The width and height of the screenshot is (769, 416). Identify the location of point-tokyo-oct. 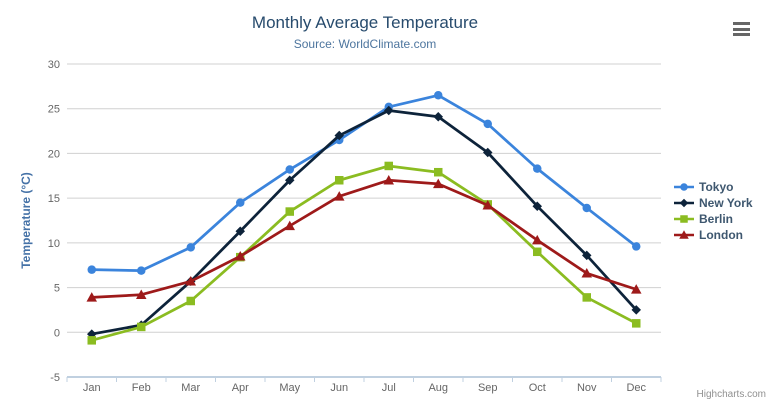
(537, 168).